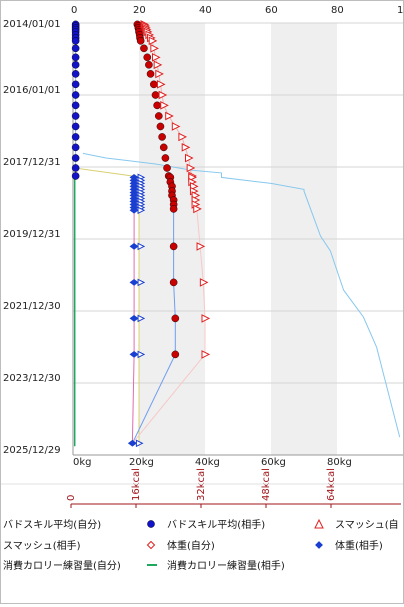 The image size is (404, 607). What do you see at coordinates (266, 484) in the screenshot?
I see `calorie-tick-label-3: 48kcal` at bounding box center [266, 484].